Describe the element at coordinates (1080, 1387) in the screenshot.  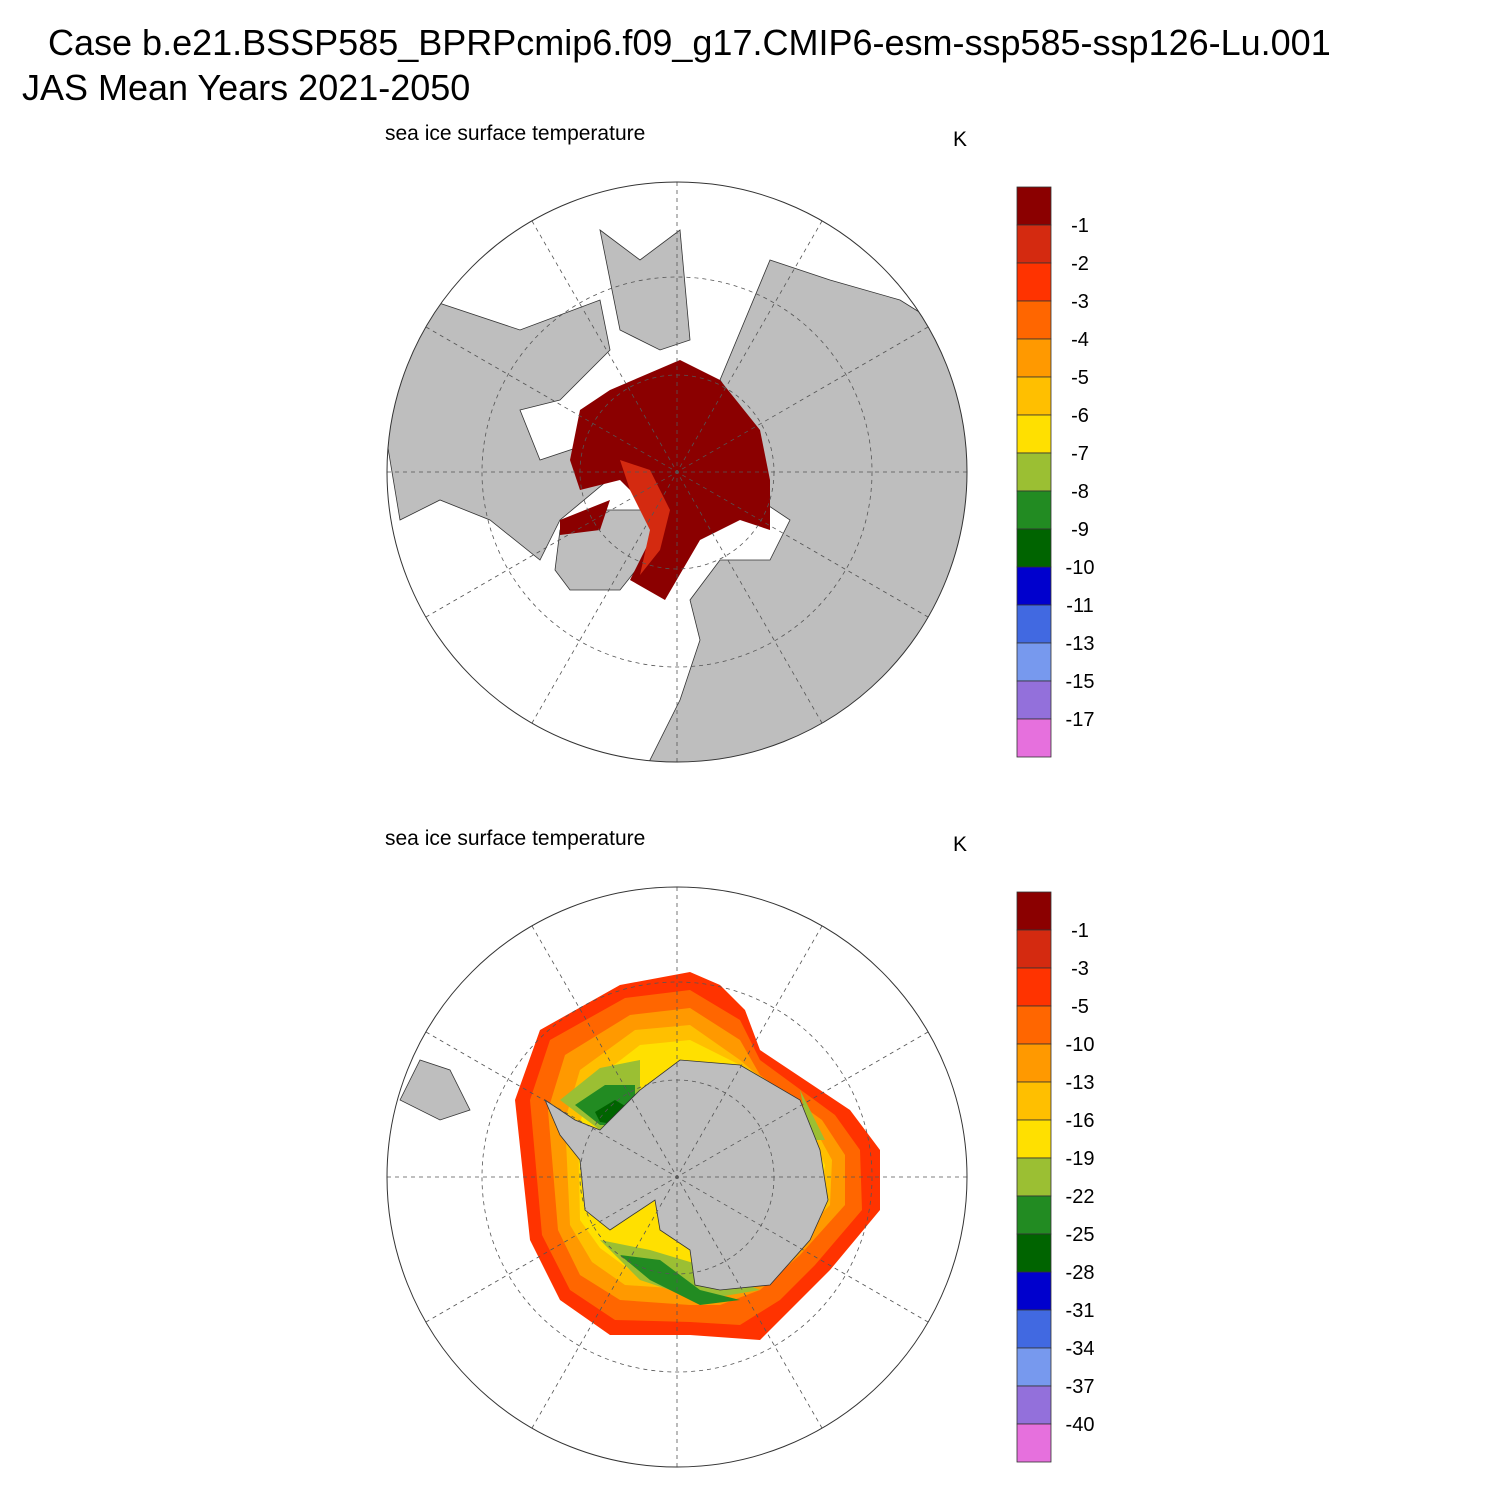
I see `colorbar-label: -37` at that location.